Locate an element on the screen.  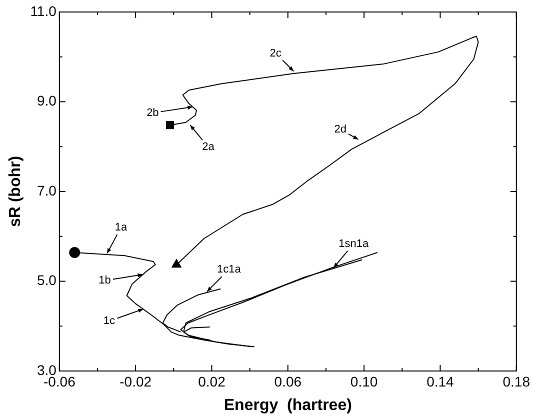
x-tick-label: 0.14 is located at coordinates (440, 381).